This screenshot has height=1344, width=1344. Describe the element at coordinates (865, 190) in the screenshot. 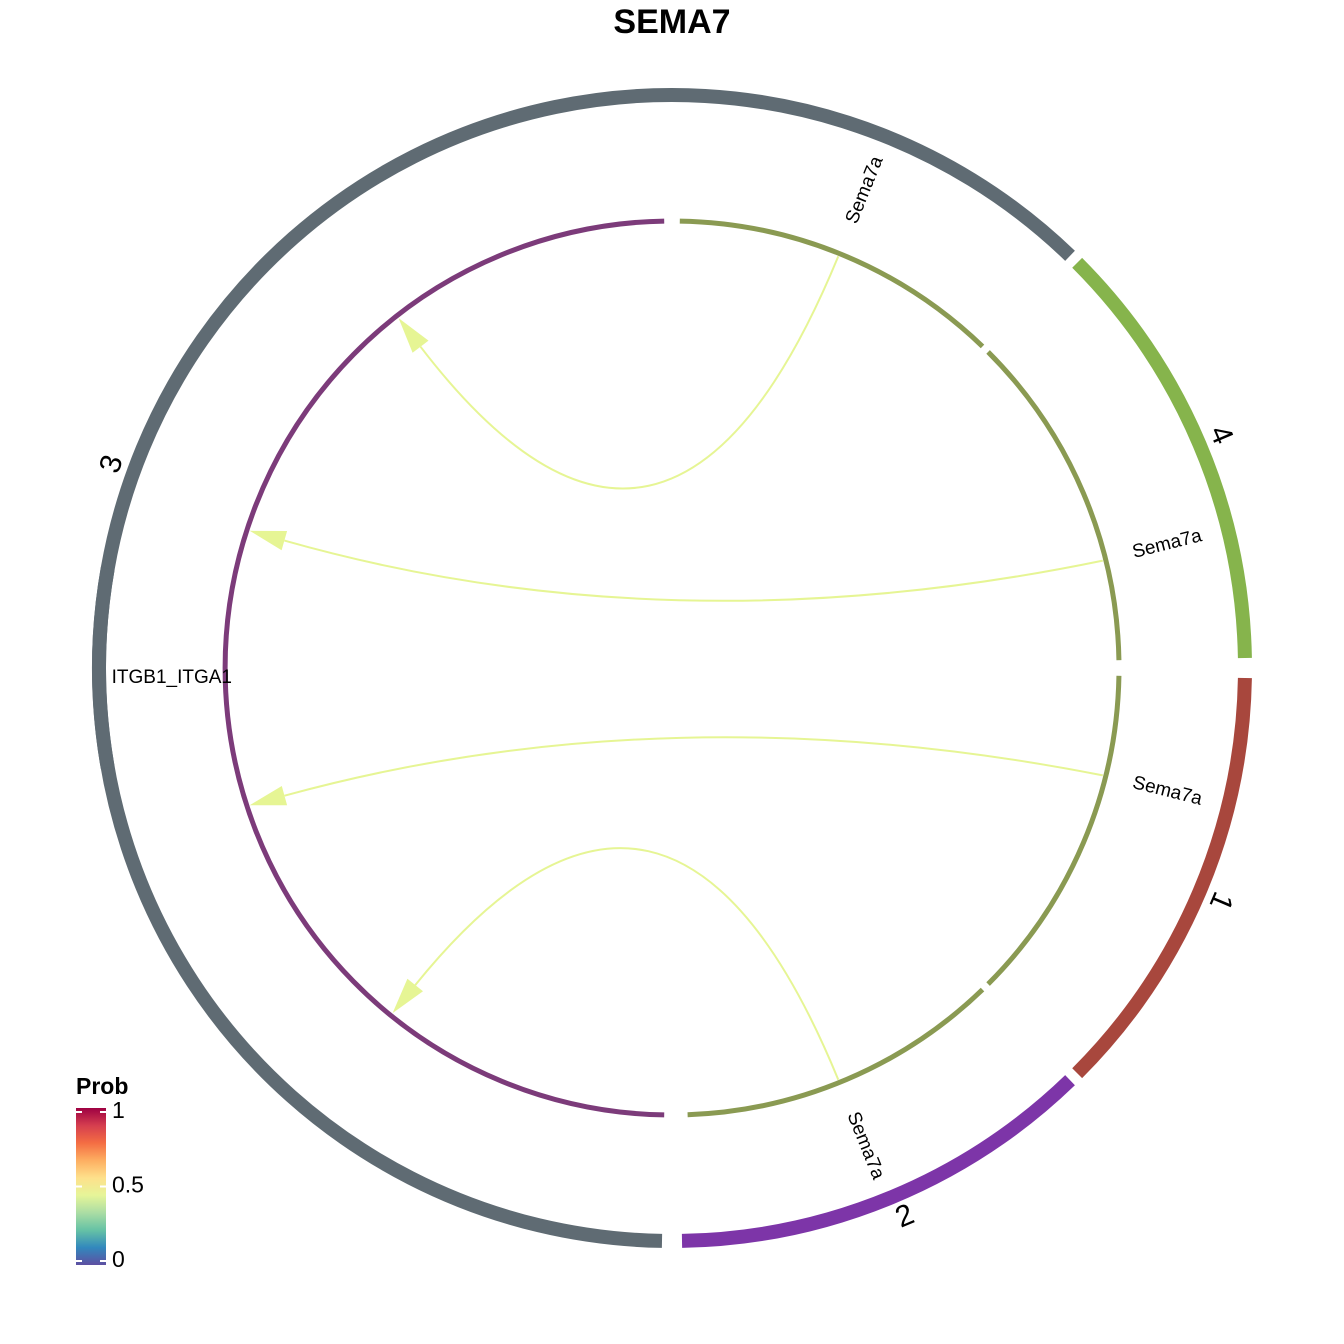

I see `gene-label-sender-1: Sema7a` at that location.